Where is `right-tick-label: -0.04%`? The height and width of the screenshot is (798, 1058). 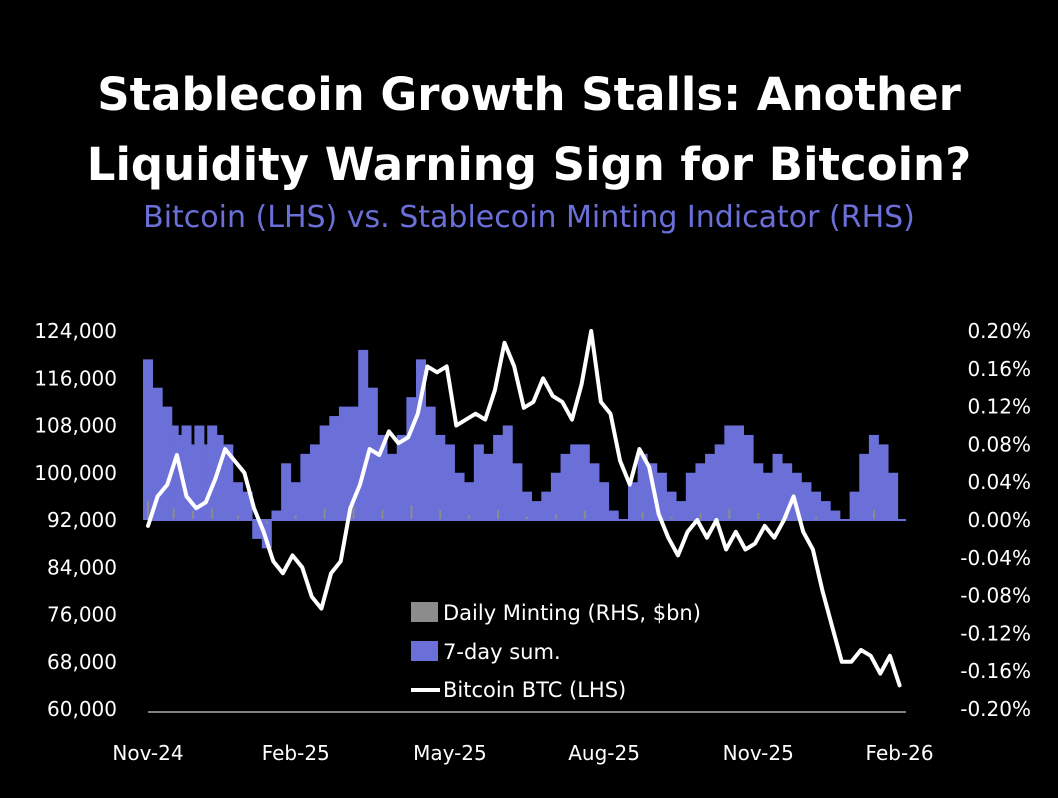
right-tick-label: -0.04% is located at coordinates (995, 558).